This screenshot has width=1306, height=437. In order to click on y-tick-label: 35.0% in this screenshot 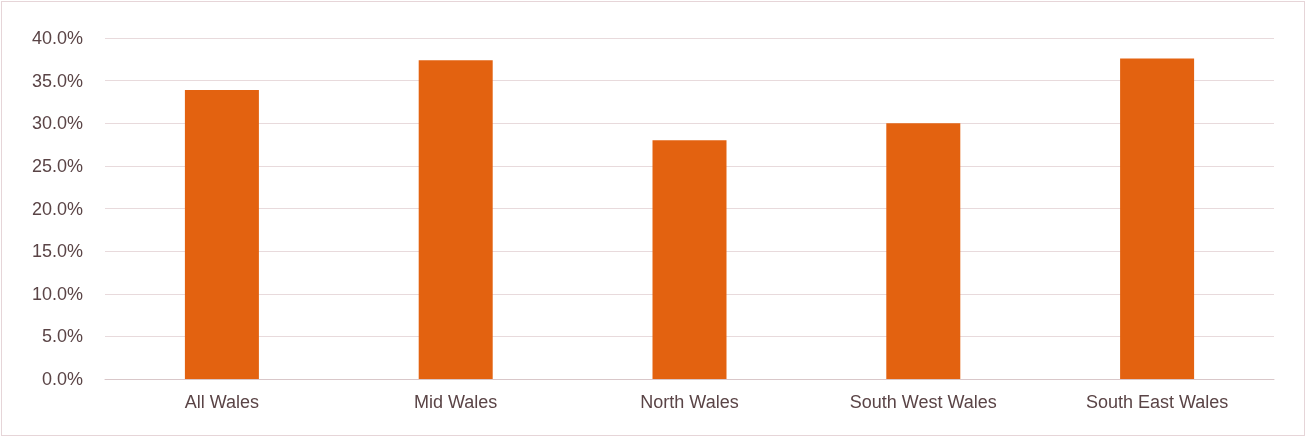, I will do `click(57, 80)`.